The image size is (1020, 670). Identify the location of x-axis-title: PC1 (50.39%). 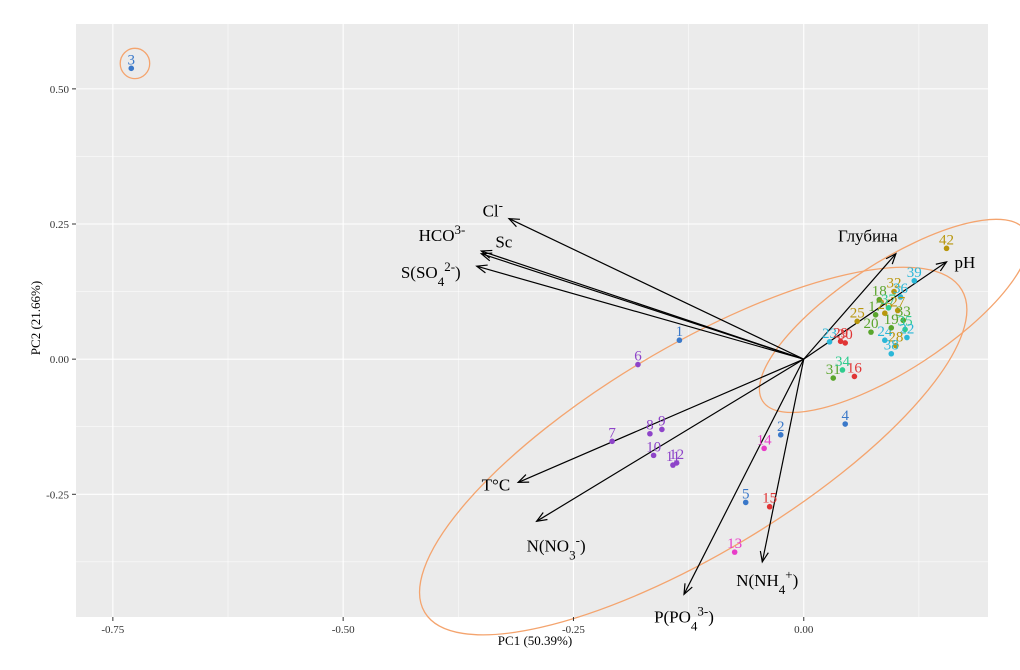
(535, 640).